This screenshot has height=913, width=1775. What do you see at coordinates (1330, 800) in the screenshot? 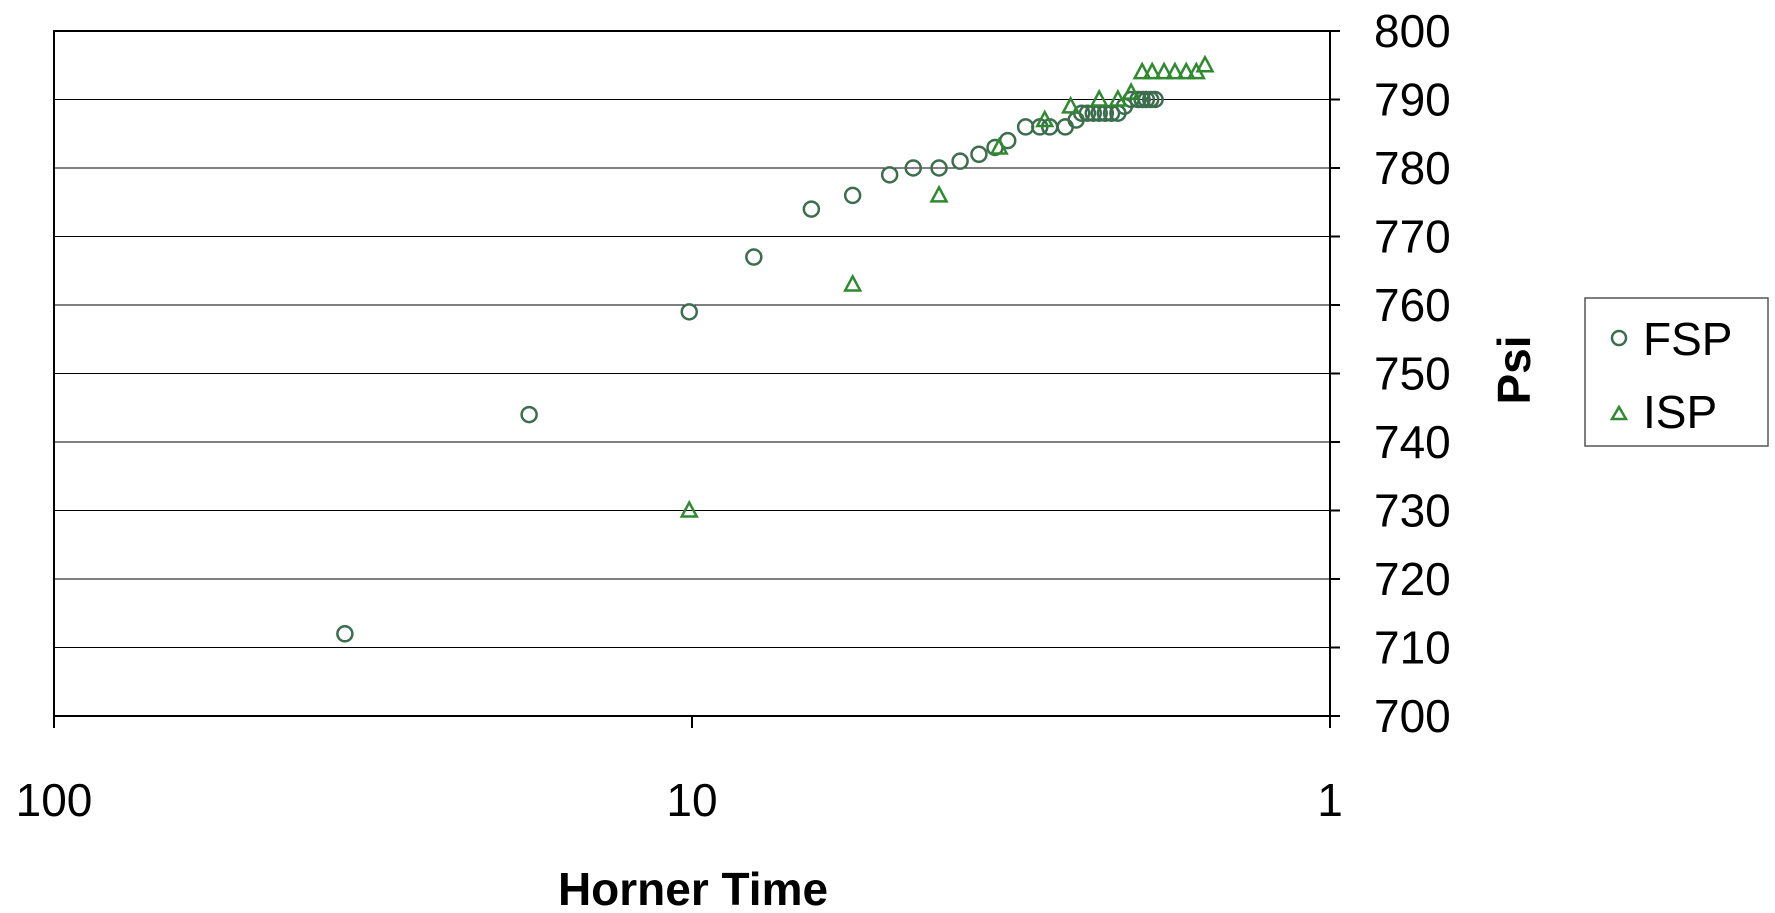
I see `x-tick-label: 1` at bounding box center [1330, 800].